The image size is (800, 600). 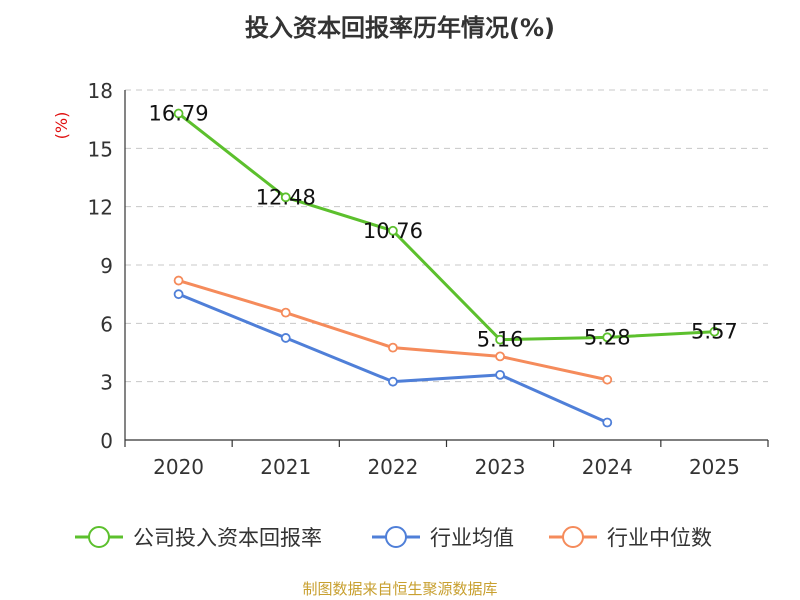 What do you see at coordinates (285, 467) in the screenshot?
I see `x-tick-label: 2021` at bounding box center [285, 467].